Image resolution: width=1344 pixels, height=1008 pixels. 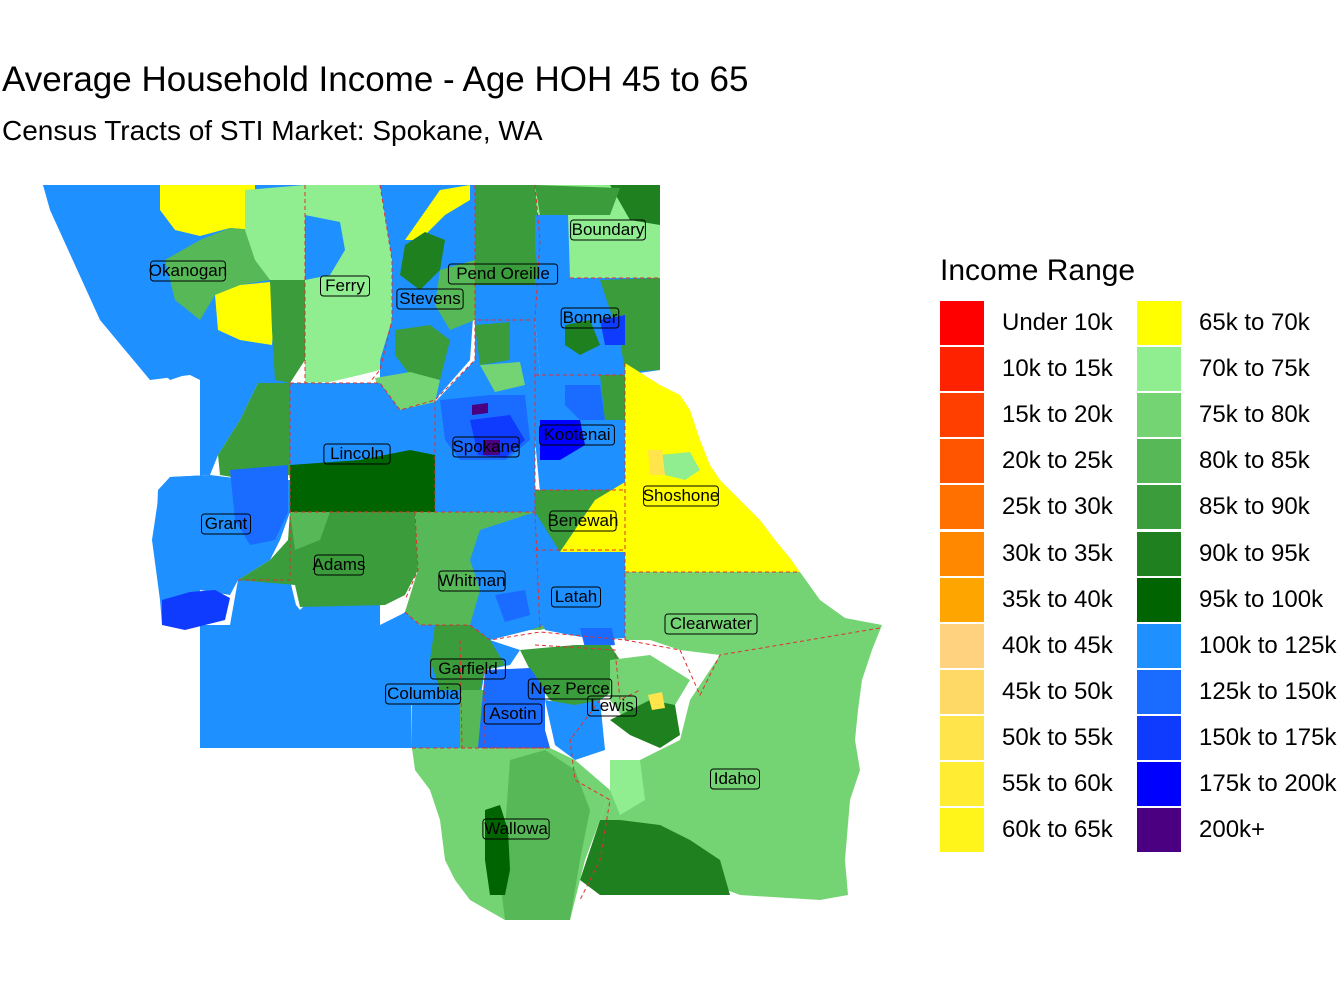 I want to click on legend-label: 10k to 15k, so click(x=1057, y=369).